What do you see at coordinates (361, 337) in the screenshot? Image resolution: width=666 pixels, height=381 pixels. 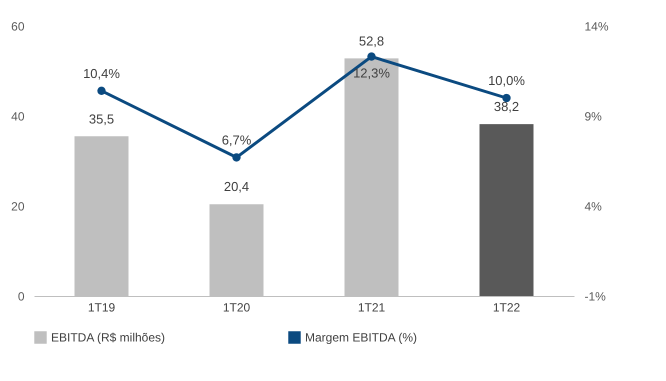 I see `legend-label: Margem EBITDA (%)` at bounding box center [361, 337].